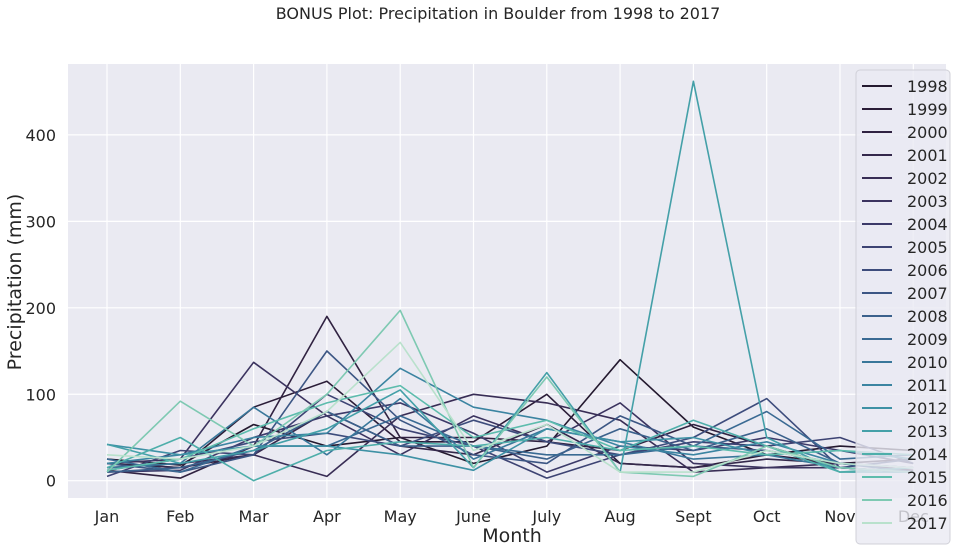  I want to click on legend-label-2001: 2001, so click(927, 155).